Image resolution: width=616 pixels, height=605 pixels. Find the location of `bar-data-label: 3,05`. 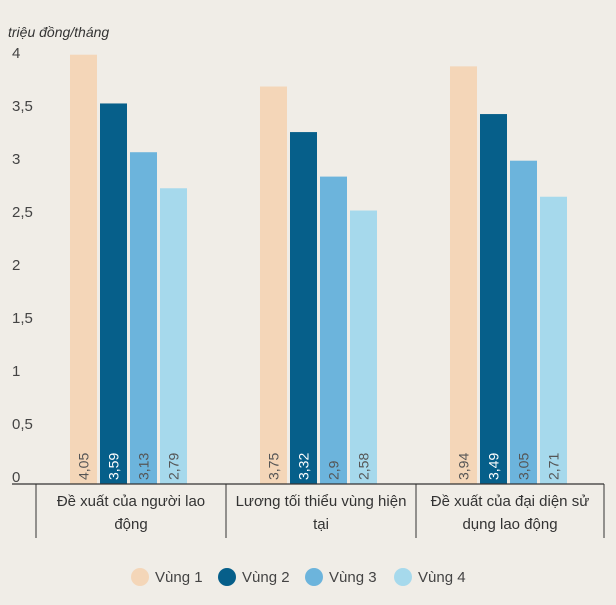

bar-data-label: 3,05 is located at coordinates (524, 466).